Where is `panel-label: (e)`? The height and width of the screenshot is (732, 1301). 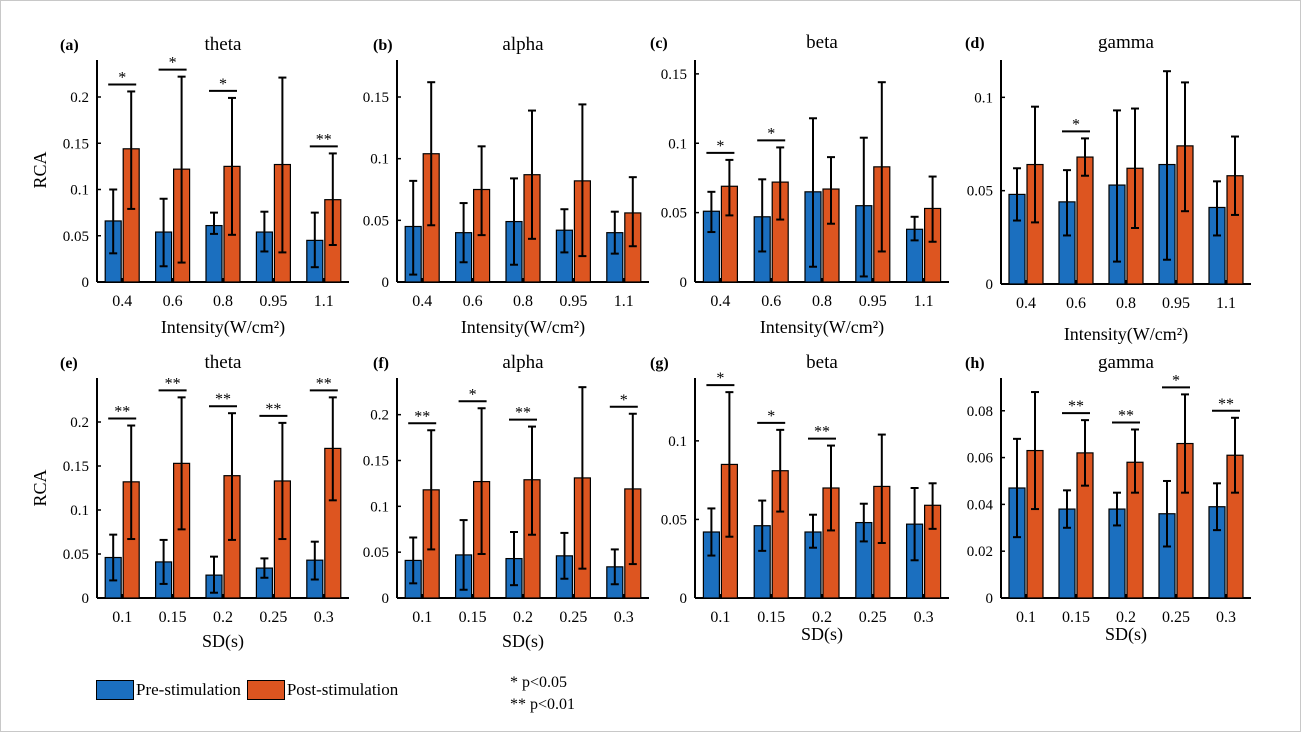
panel-label: (e) is located at coordinates (69, 363).